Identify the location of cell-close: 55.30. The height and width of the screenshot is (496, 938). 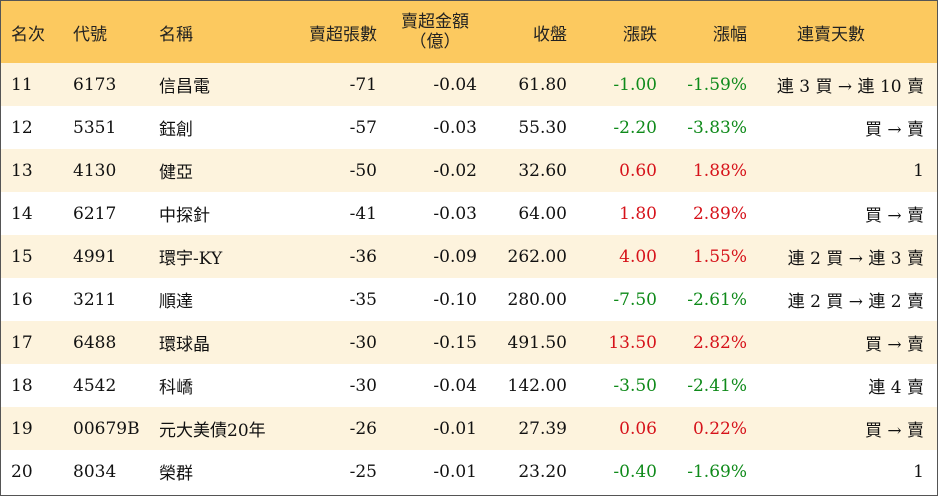
(542, 127).